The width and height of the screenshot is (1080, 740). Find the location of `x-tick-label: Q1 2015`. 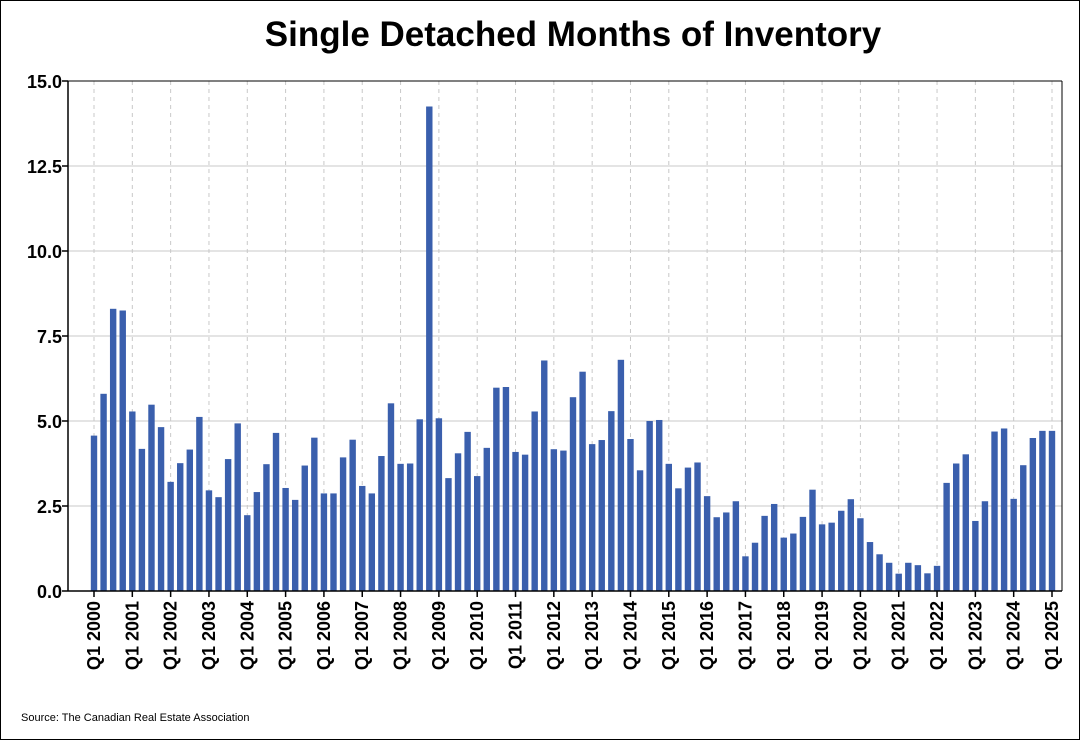

x-tick-label: Q1 2015 is located at coordinates (669, 635).